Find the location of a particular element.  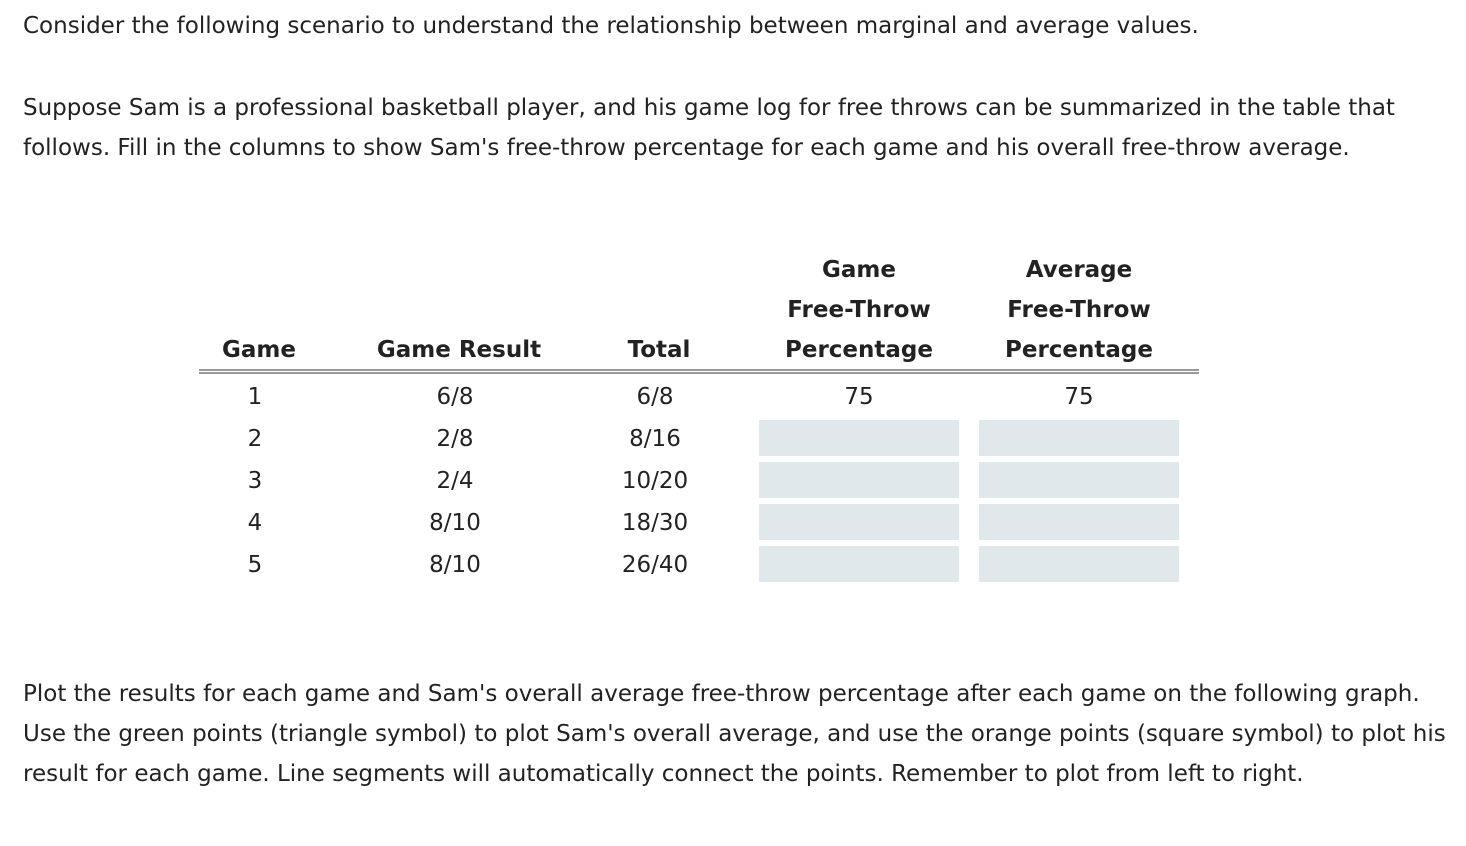

header-game-free-throw-percentage: Game Free-Throw Percentage is located at coordinates (859, 310).